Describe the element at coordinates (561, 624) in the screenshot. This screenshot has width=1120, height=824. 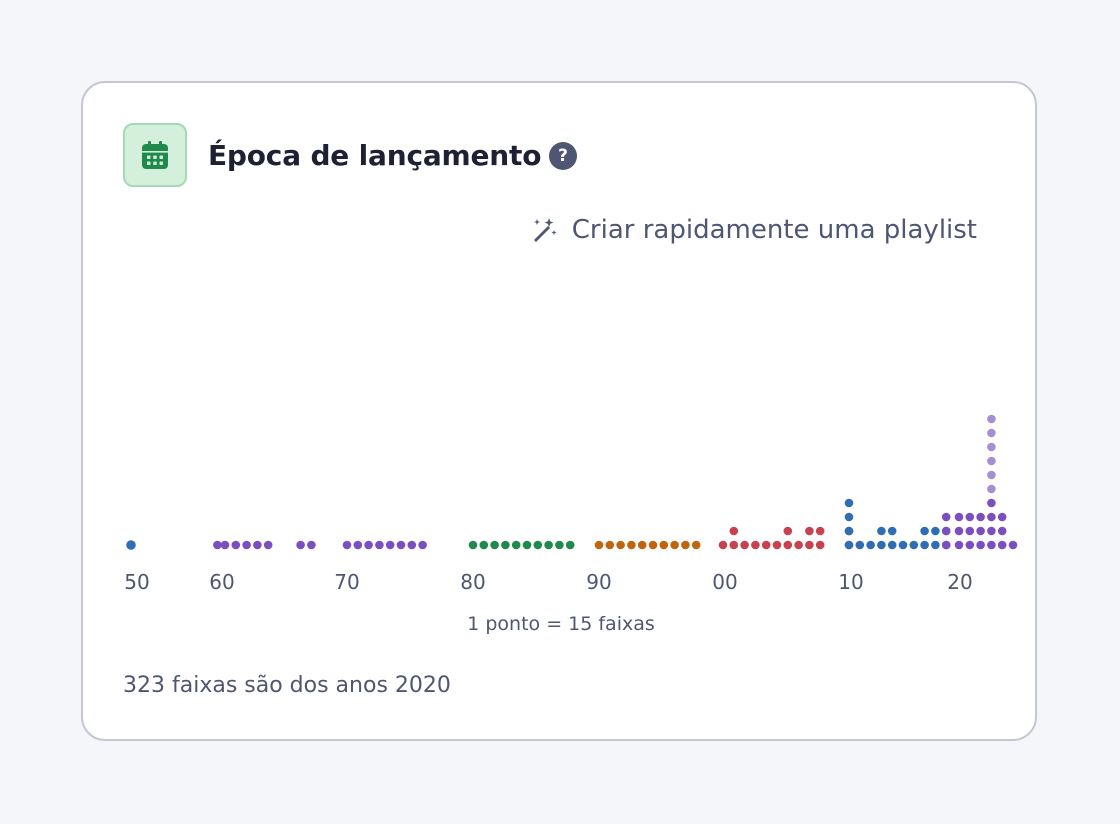
I see `dot-legend: 1 ponto = 15 faixas` at that location.